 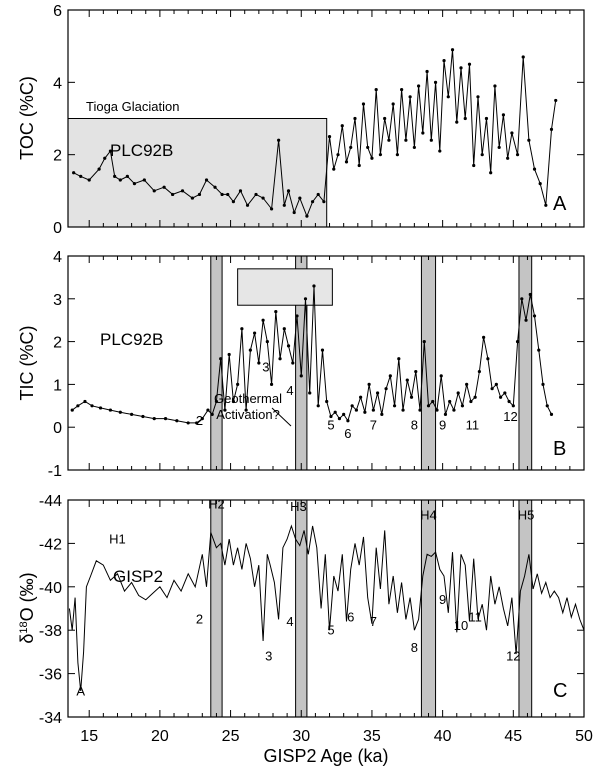 What do you see at coordinates (330, 424) in the screenshot?
I see `interstadial-label-b: 5` at bounding box center [330, 424].